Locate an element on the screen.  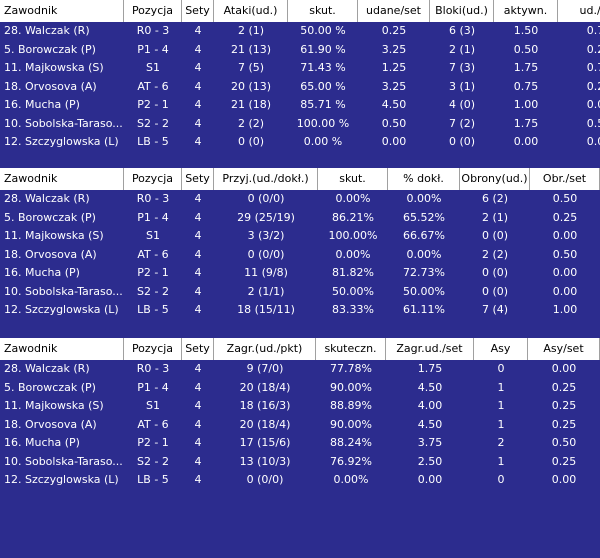
stat-cell: LB - 5 is located at coordinates (153, 479).